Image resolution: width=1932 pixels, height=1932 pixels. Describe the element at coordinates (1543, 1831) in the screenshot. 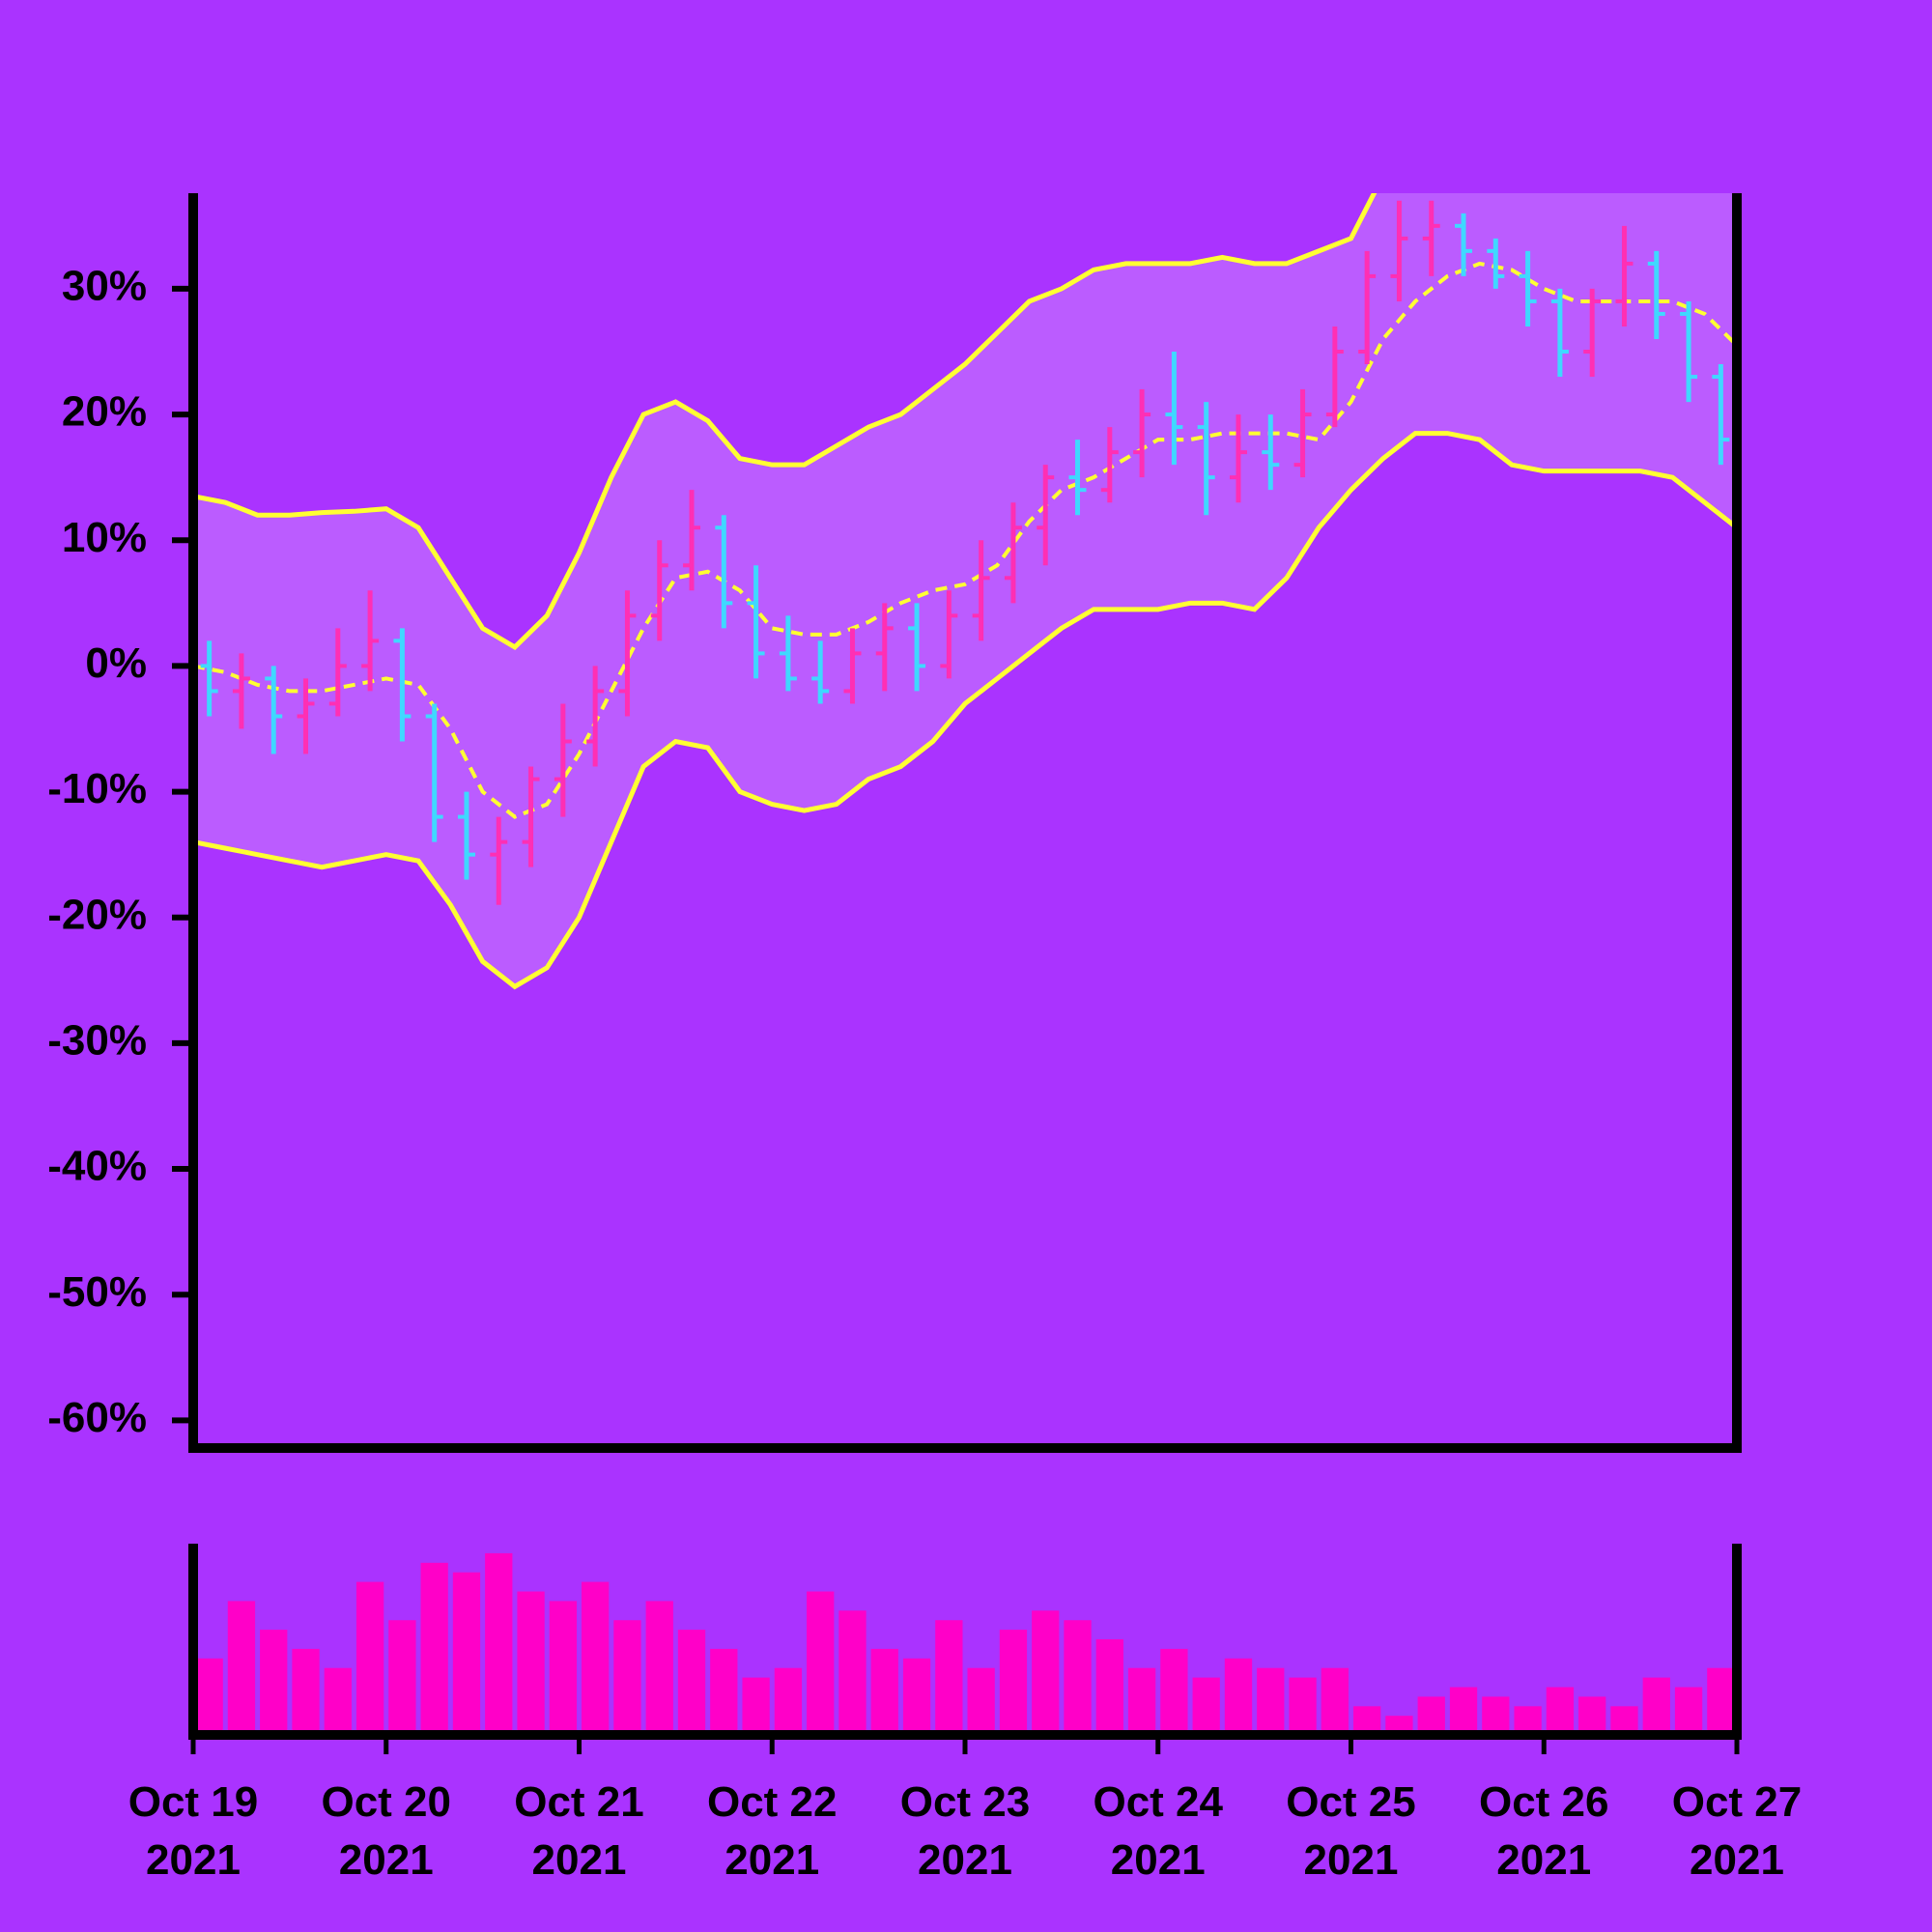

I see `x-tick-label: Oct 26 2021` at that location.